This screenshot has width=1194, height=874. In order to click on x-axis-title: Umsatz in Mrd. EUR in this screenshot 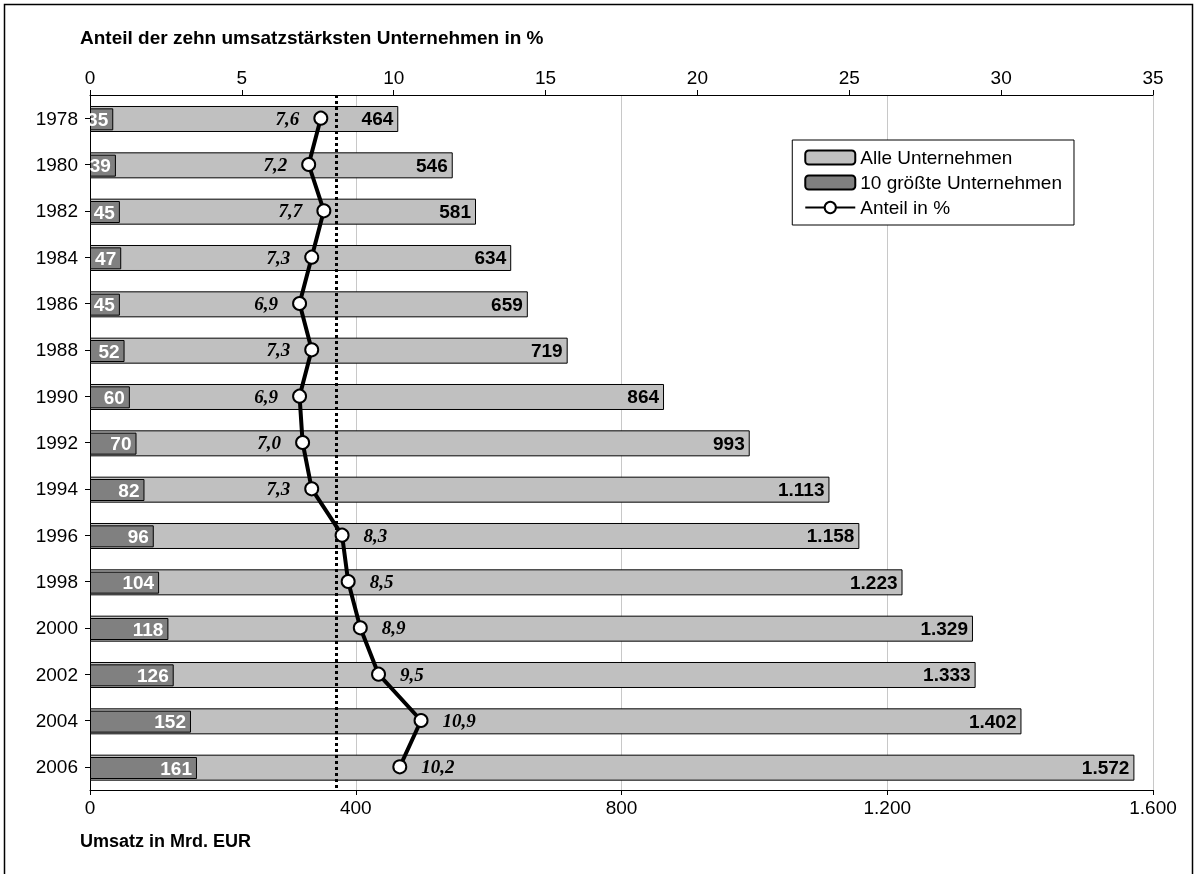, I will do `click(166, 841)`.